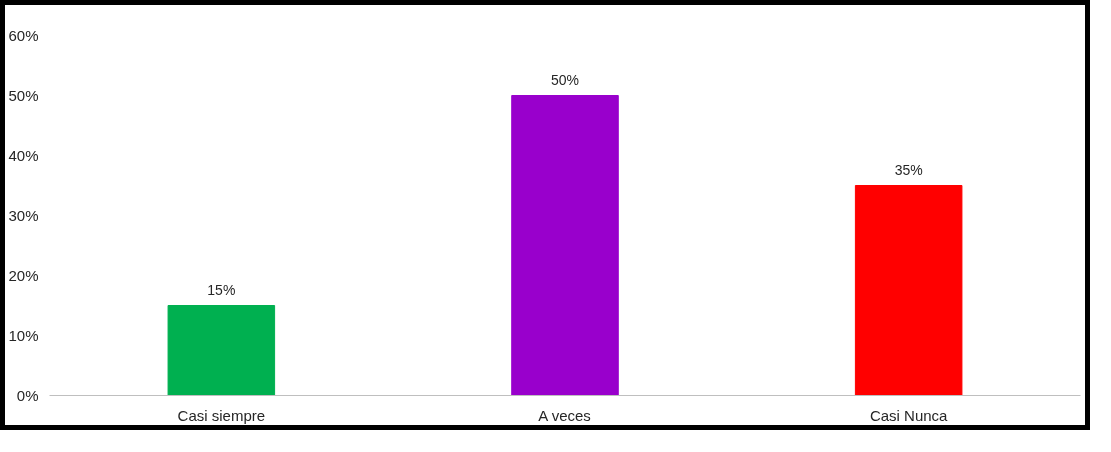  Describe the element at coordinates (23, 215) in the screenshot. I see `y-tick-label: 30%` at that location.